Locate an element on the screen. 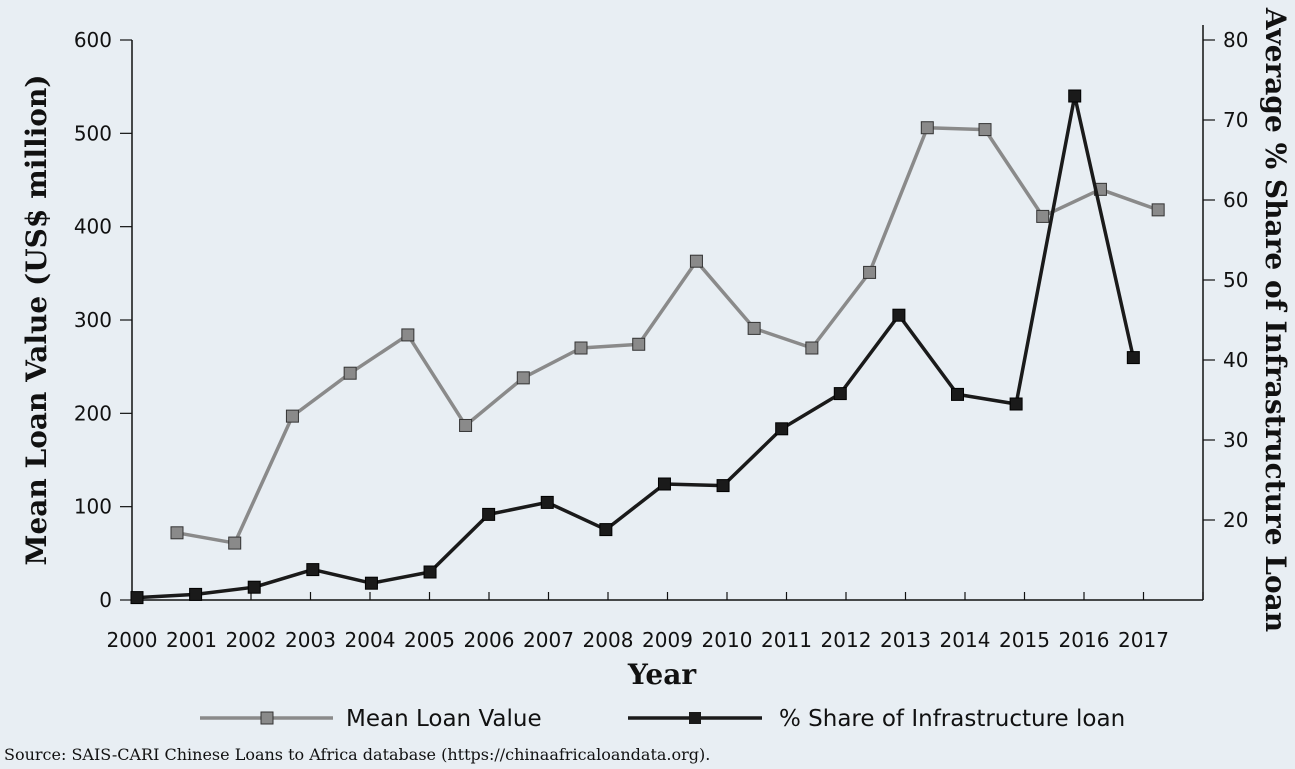 This screenshot has width=1295, height=769. legend-marker-infrastructure is located at coordinates (695, 718).